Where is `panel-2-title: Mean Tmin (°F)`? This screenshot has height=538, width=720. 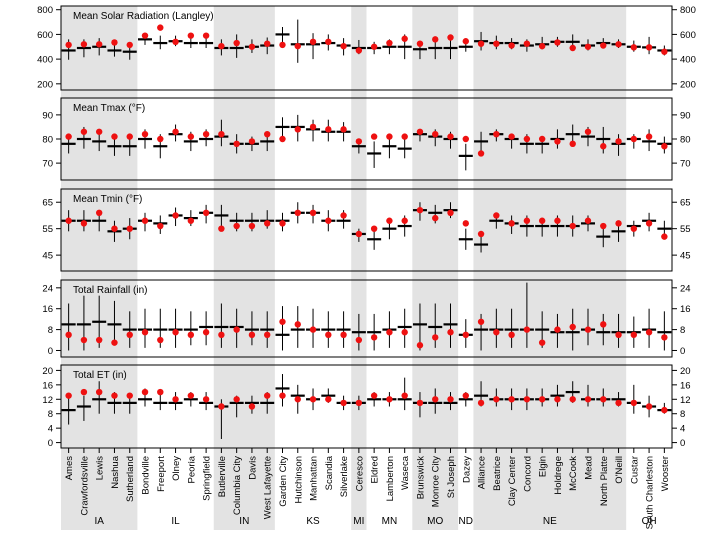 panel-2-title: Mean Tmin (°F) is located at coordinates (107, 199).